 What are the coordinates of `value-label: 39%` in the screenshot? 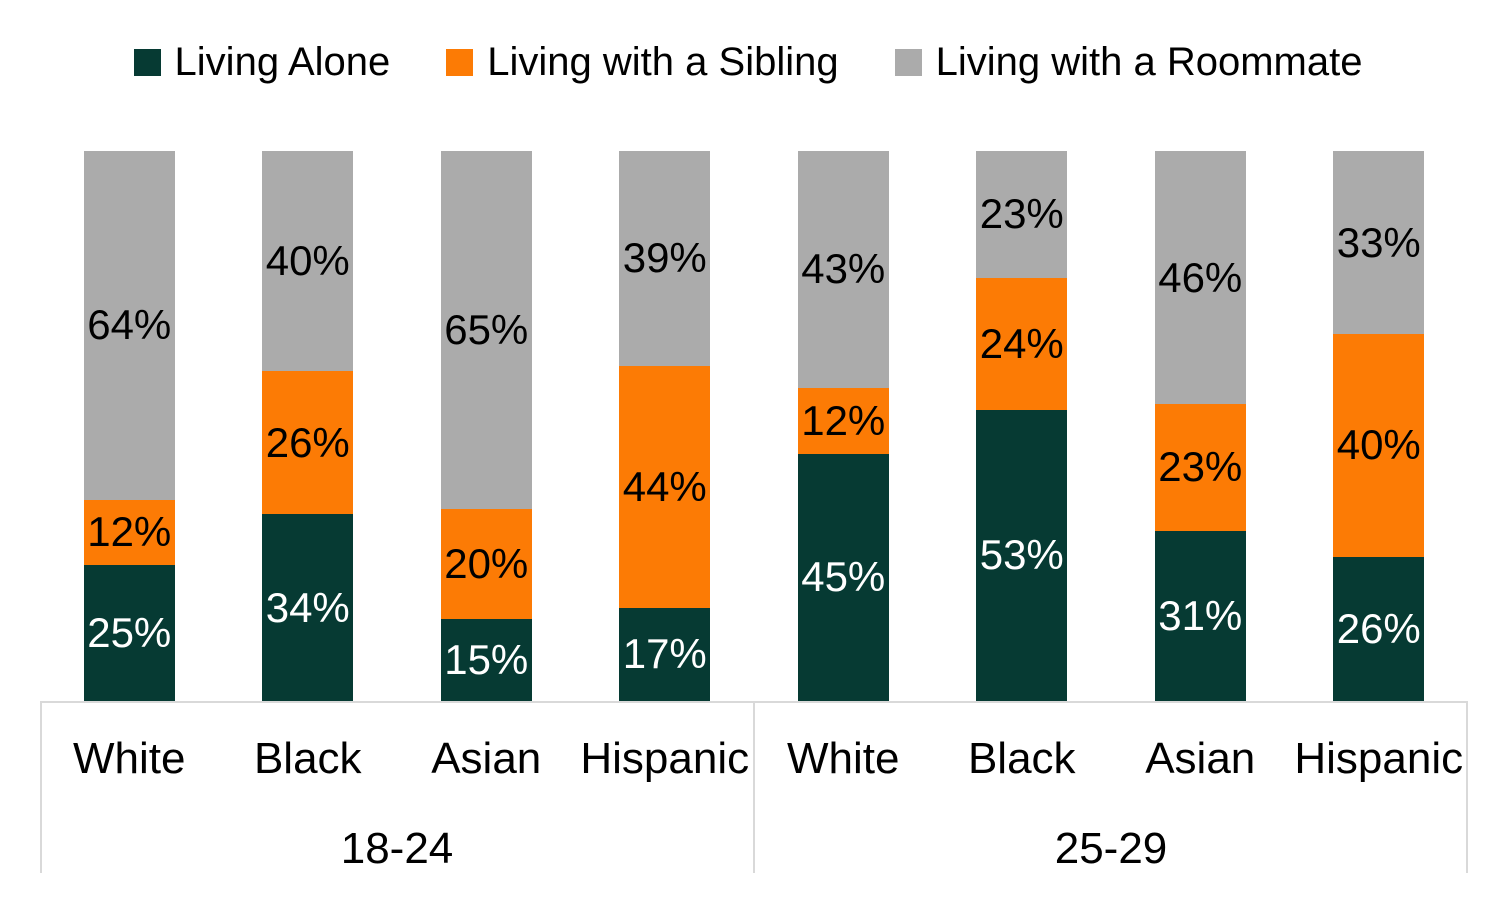 It's located at (664, 258).